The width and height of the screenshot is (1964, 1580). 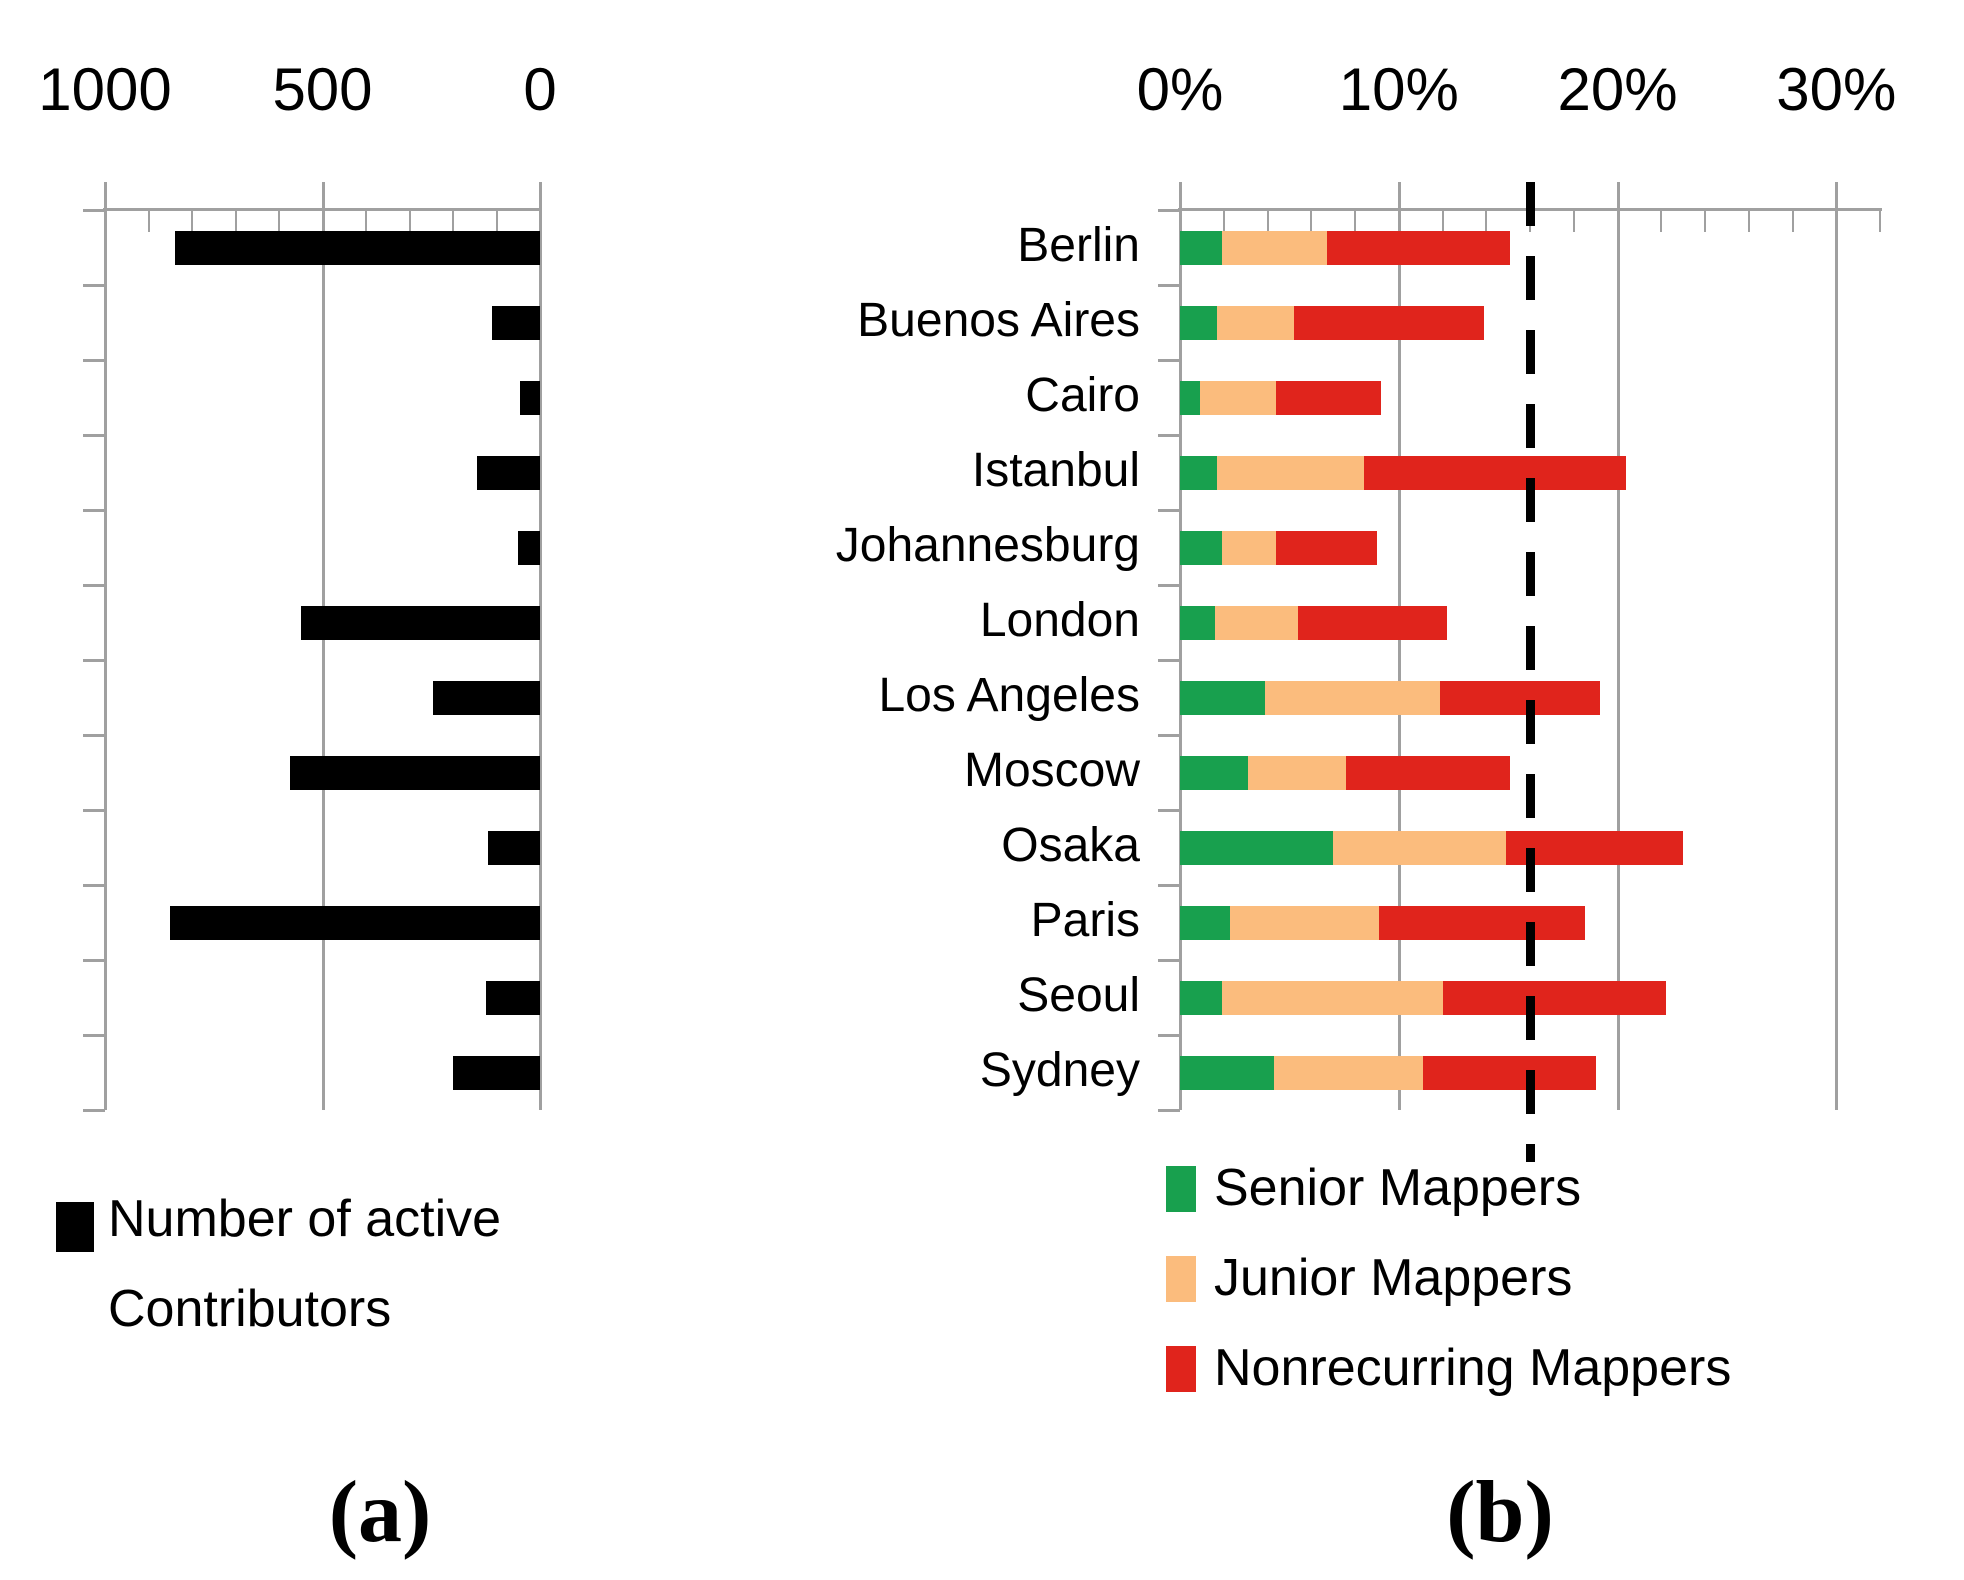 I want to click on axis-tick-label: 20%, so click(x=1617, y=89).